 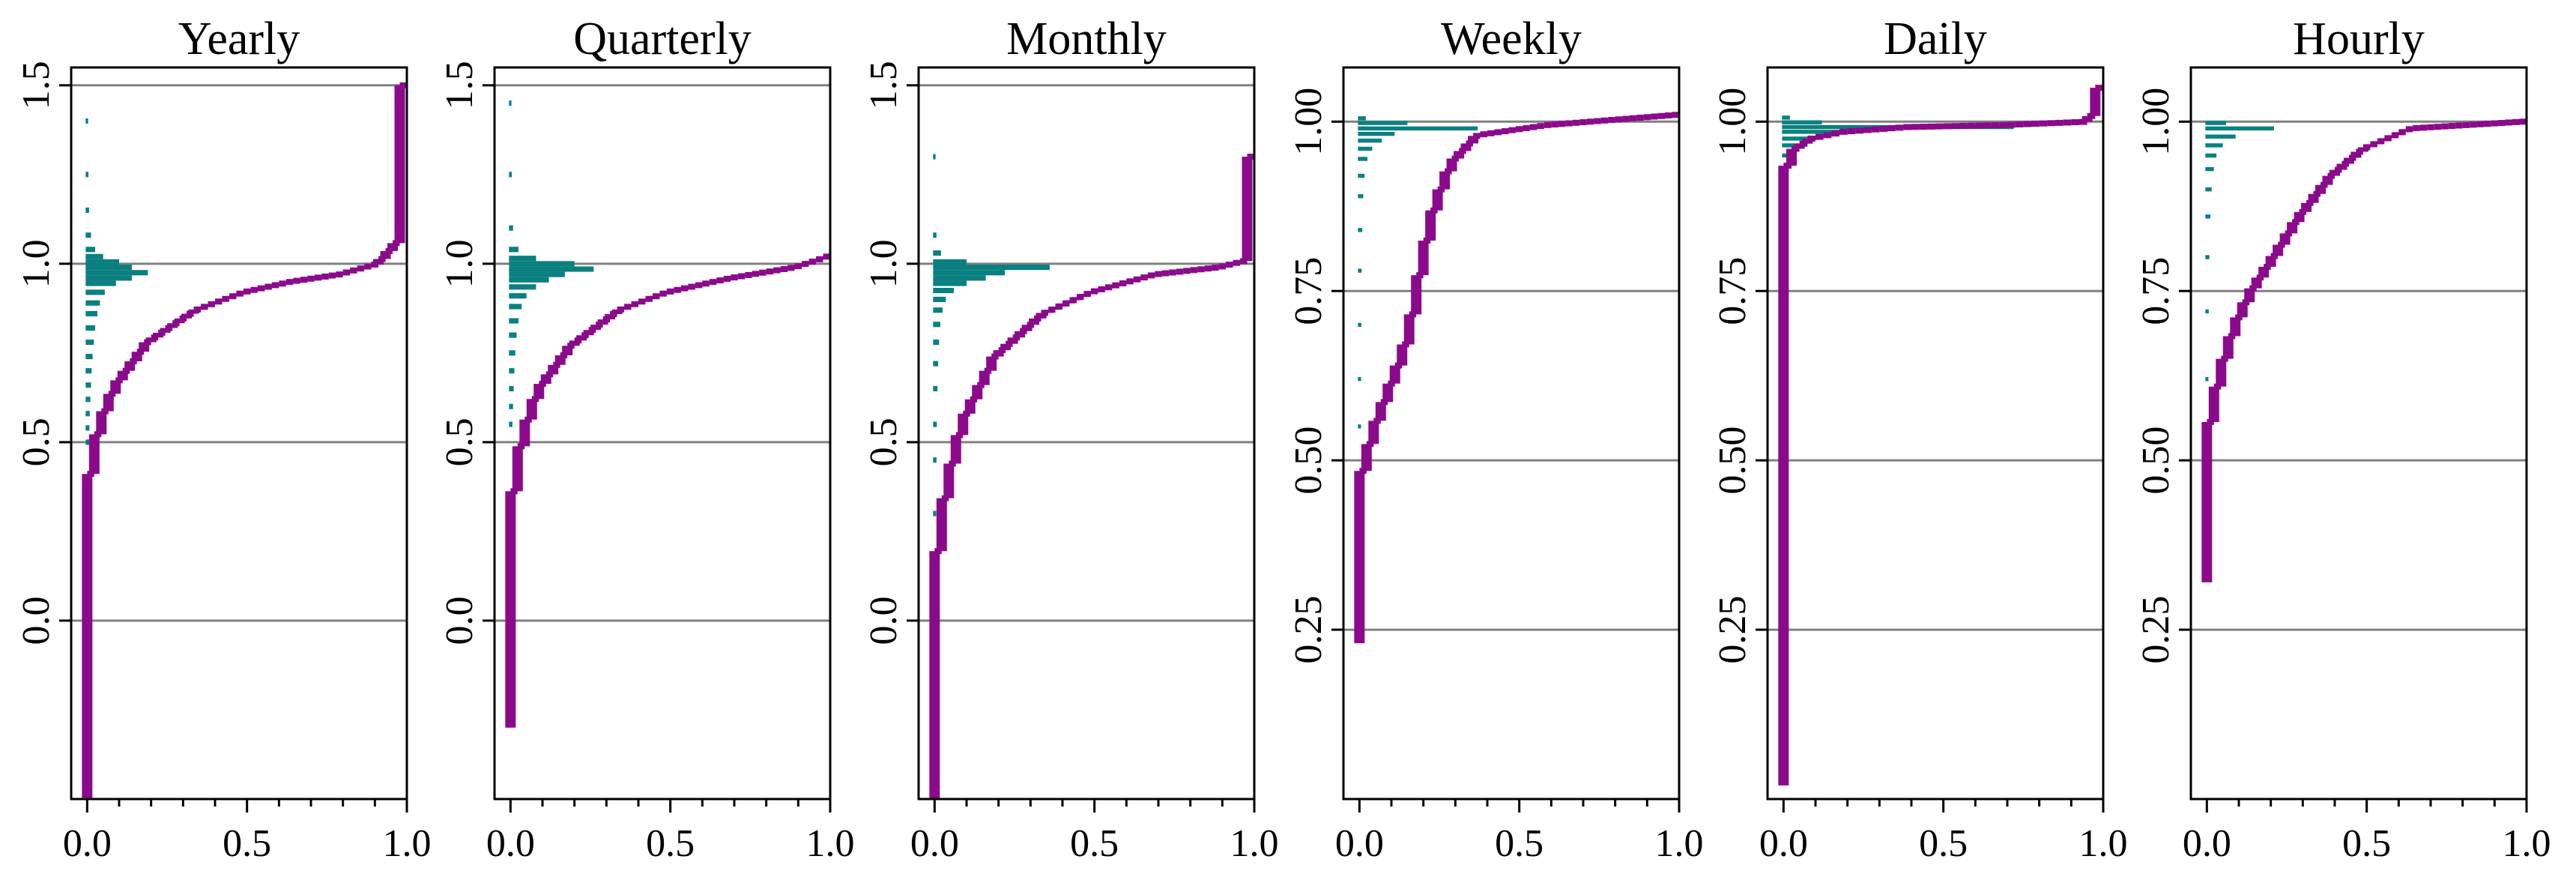 What do you see at coordinates (459, 263) in the screenshot?
I see `y-tick-label: 1.0` at bounding box center [459, 263].